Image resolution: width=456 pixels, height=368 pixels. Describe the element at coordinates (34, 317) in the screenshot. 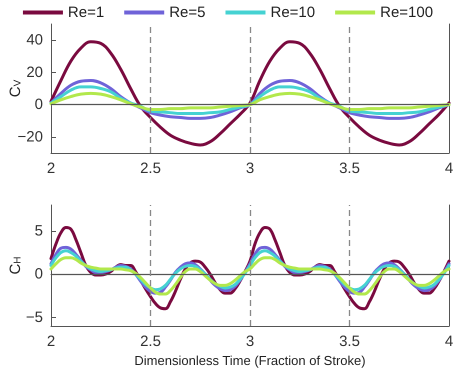

I see `y-tick-label: −5` at that location.